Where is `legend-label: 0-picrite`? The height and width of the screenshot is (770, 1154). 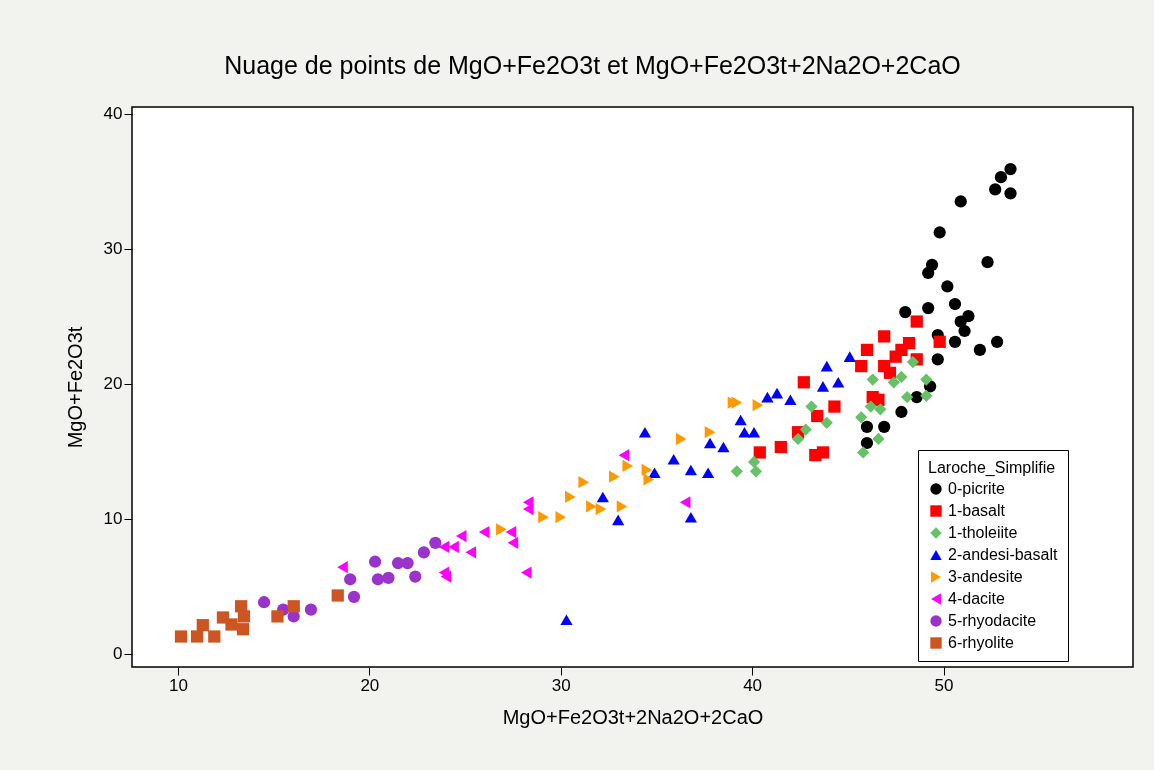 legend-label: 0-picrite is located at coordinates (977, 488).